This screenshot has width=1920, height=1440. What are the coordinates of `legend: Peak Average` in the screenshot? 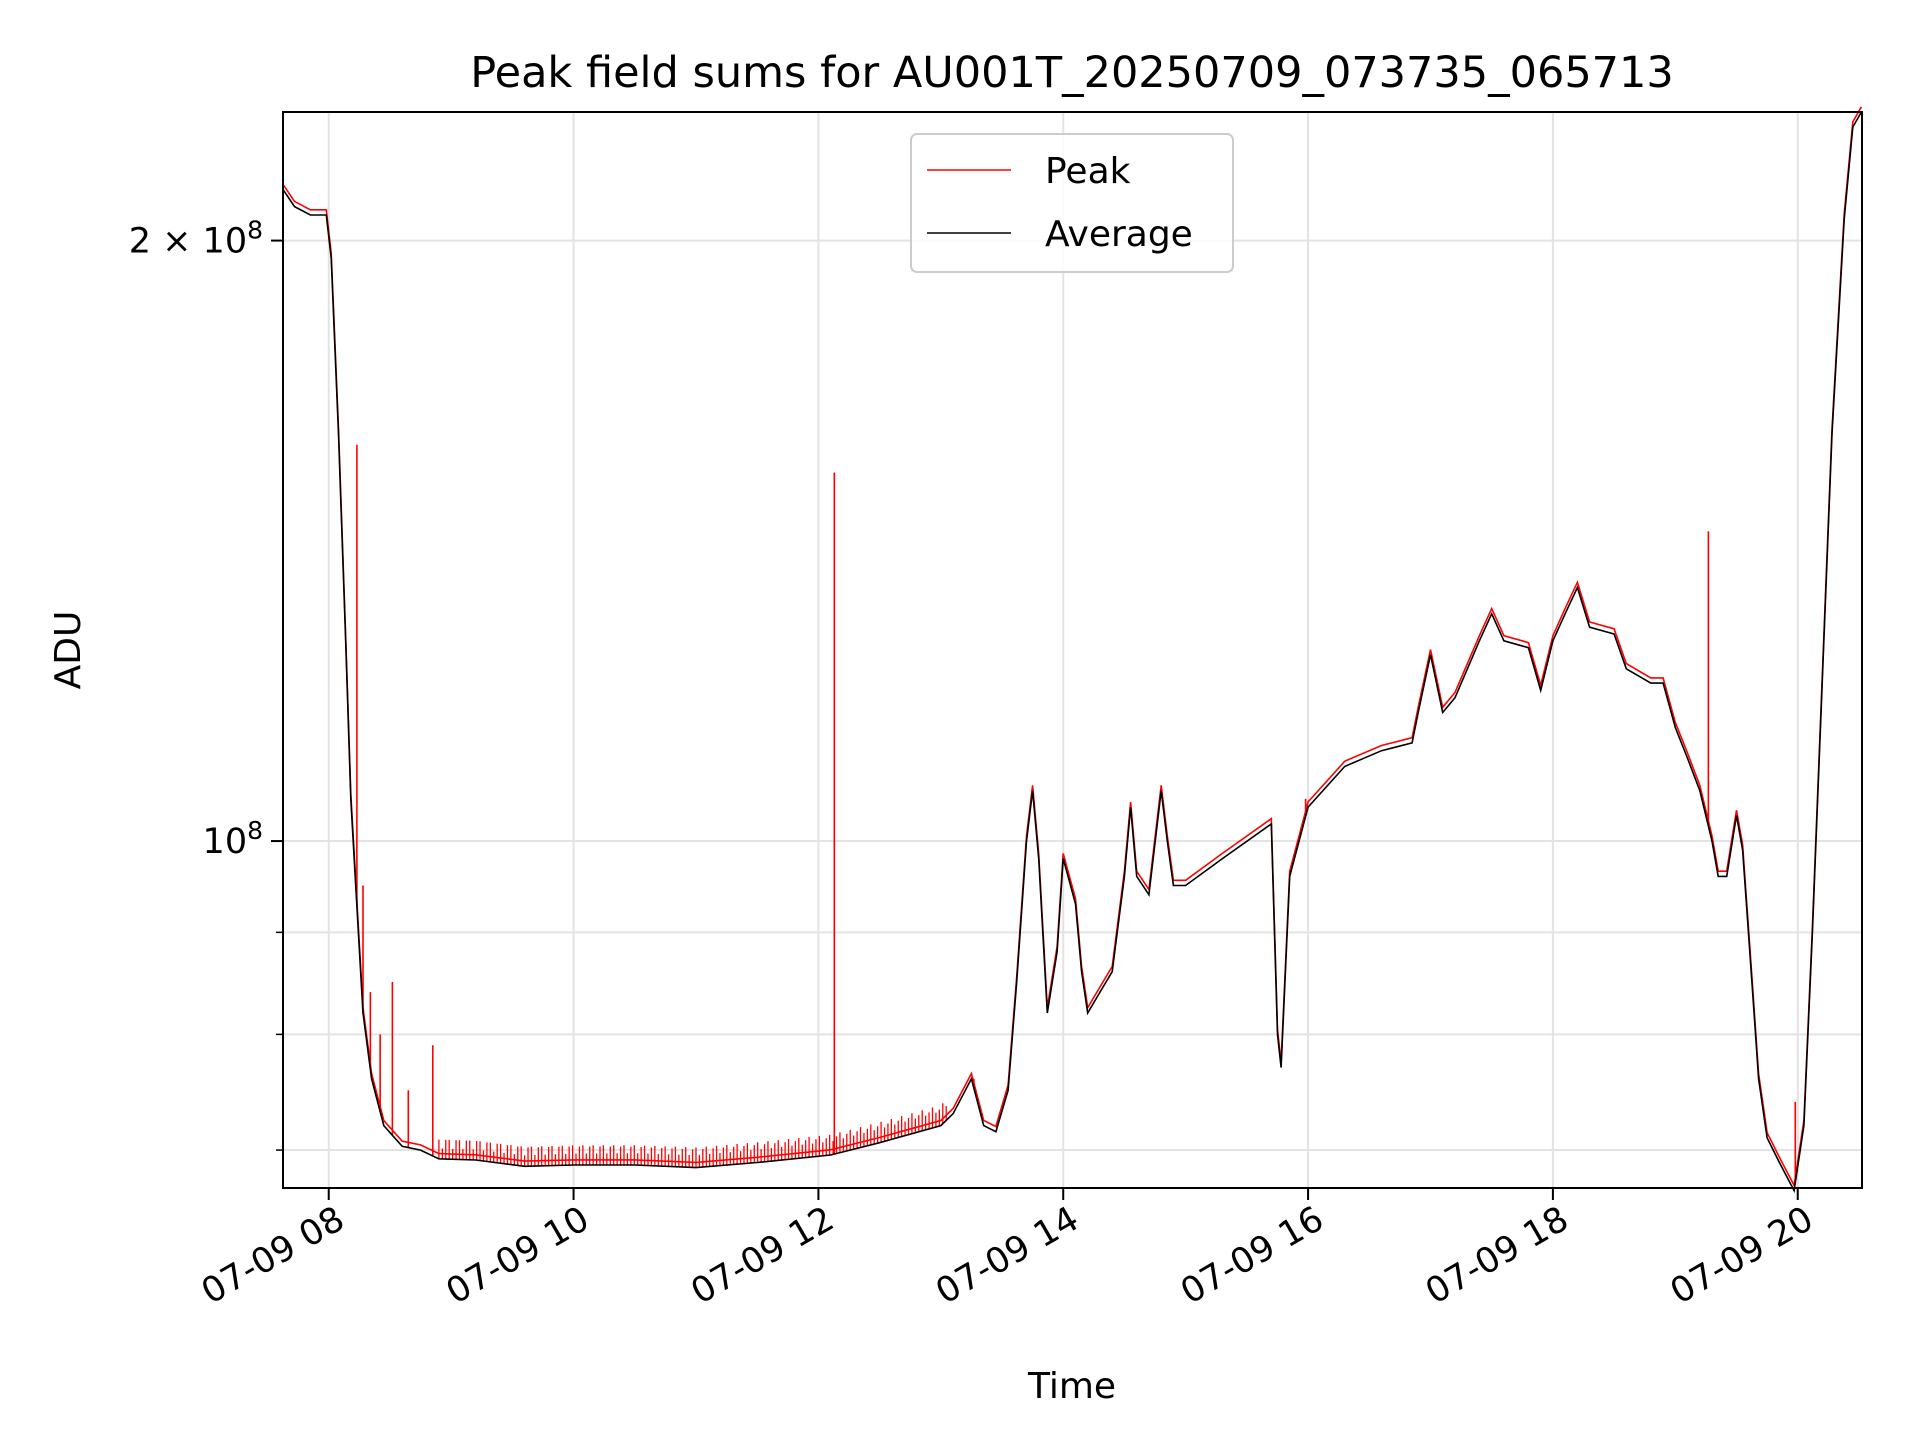 It's located at (1072, 203).